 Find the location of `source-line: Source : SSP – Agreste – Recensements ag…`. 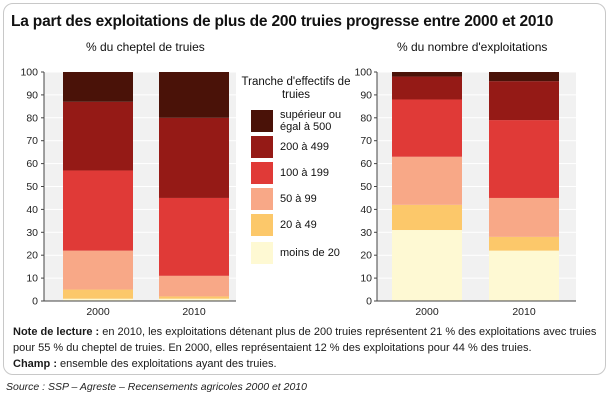

source-line: Source : SSP – Agreste – Recensements ag… is located at coordinates (156, 387).